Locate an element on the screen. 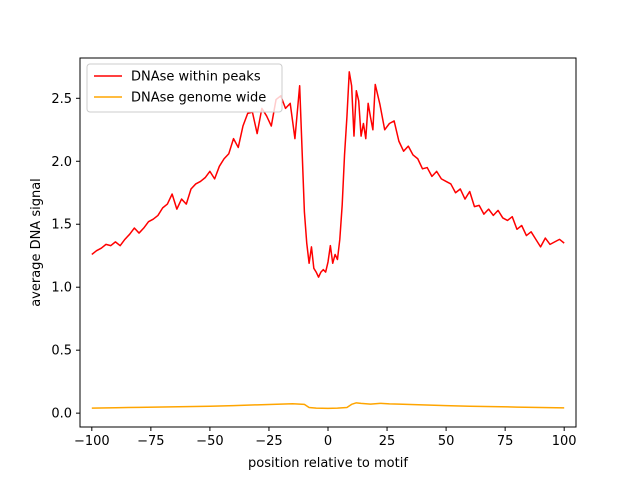 The image size is (640, 480). x-tick-label: −100 is located at coordinates (92, 441).